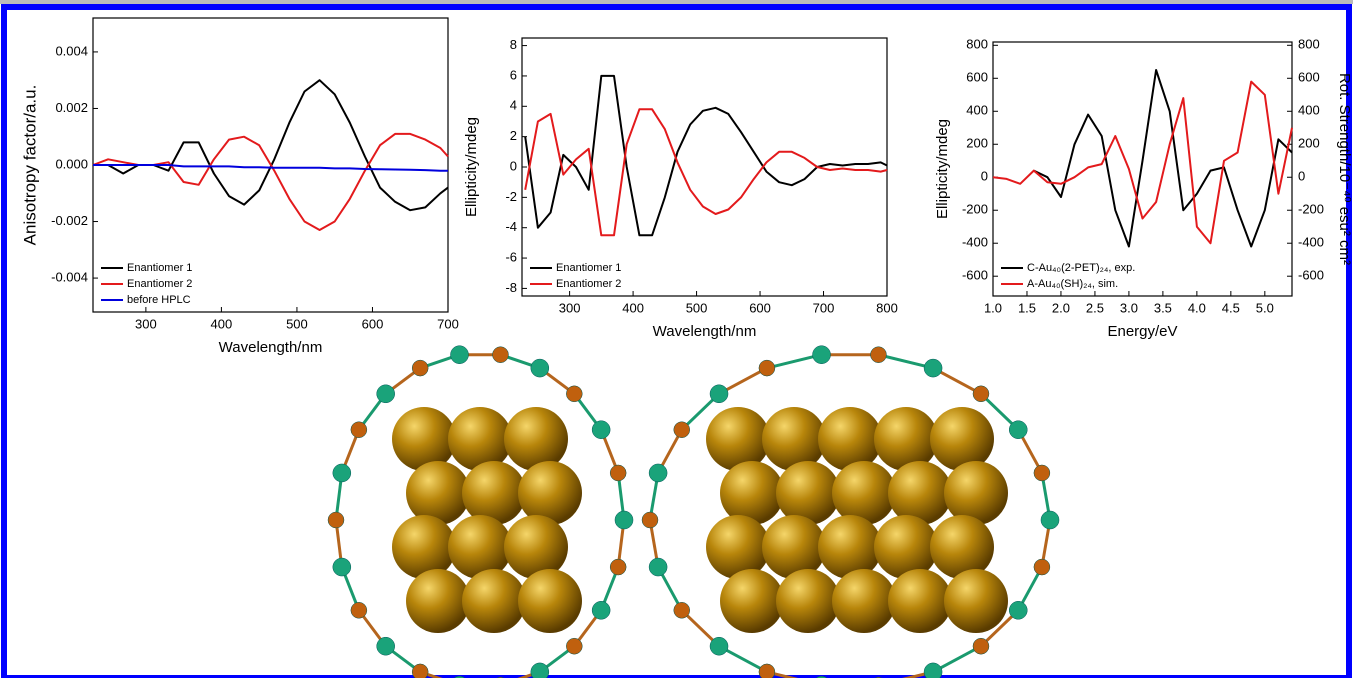  What do you see at coordinates (676, 2) in the screenshot?
I see `top-strip` at bounding box center [676, 2].